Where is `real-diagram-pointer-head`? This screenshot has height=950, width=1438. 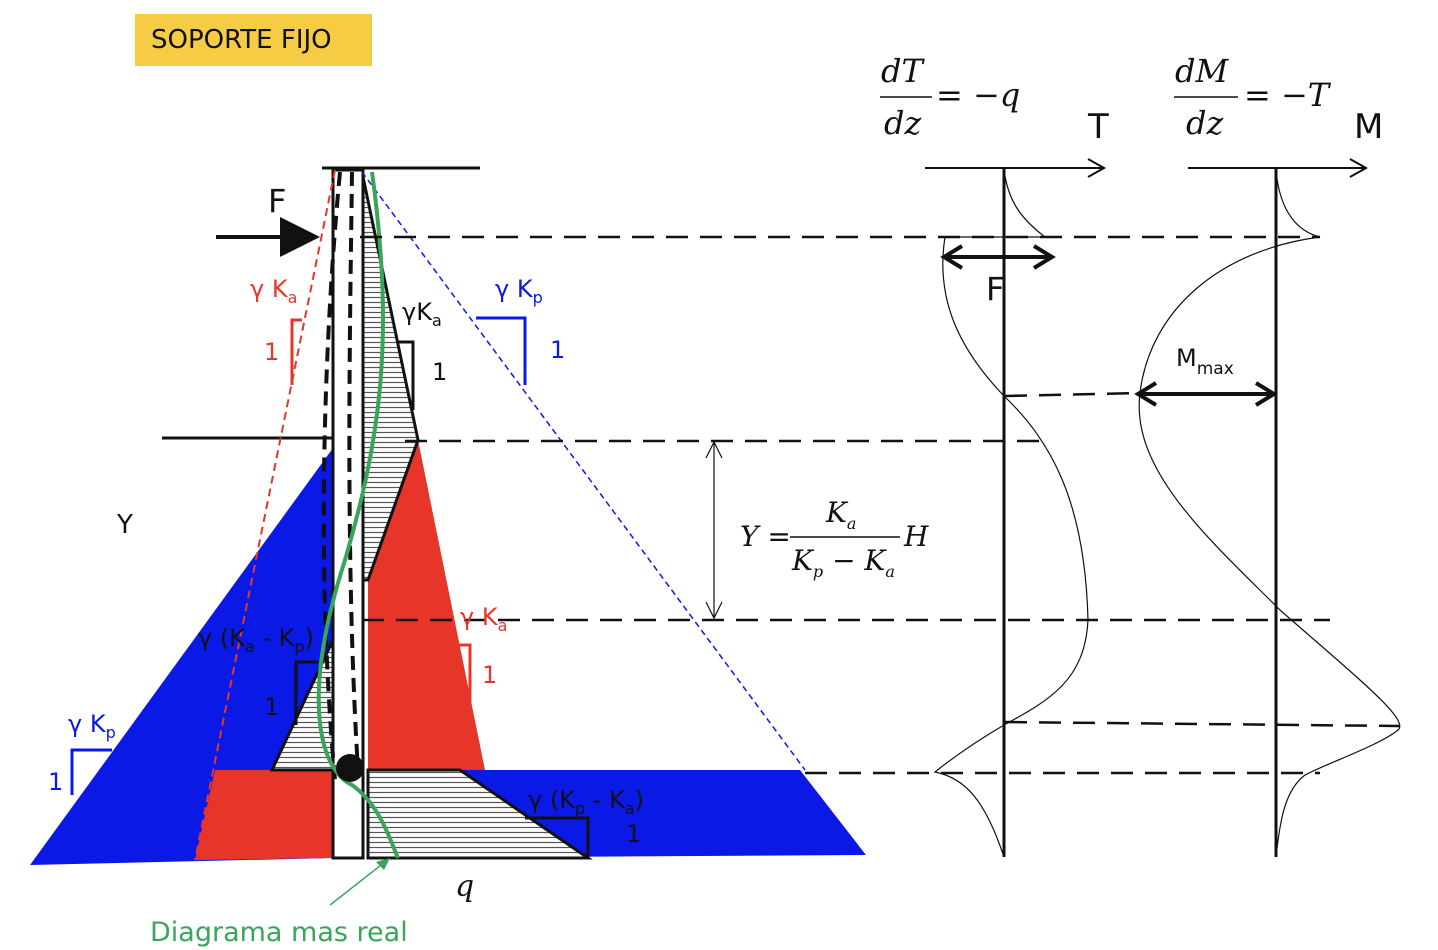 real-diagram-pointer-head is located at coordinates (383, 864).